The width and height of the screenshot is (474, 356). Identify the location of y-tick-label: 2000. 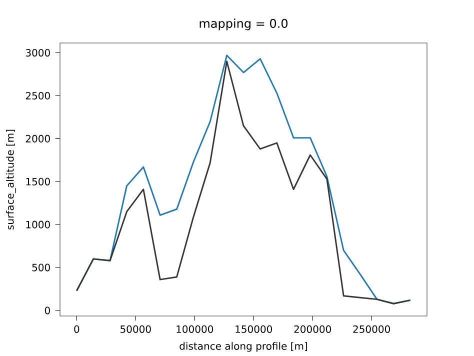
(38, 138).